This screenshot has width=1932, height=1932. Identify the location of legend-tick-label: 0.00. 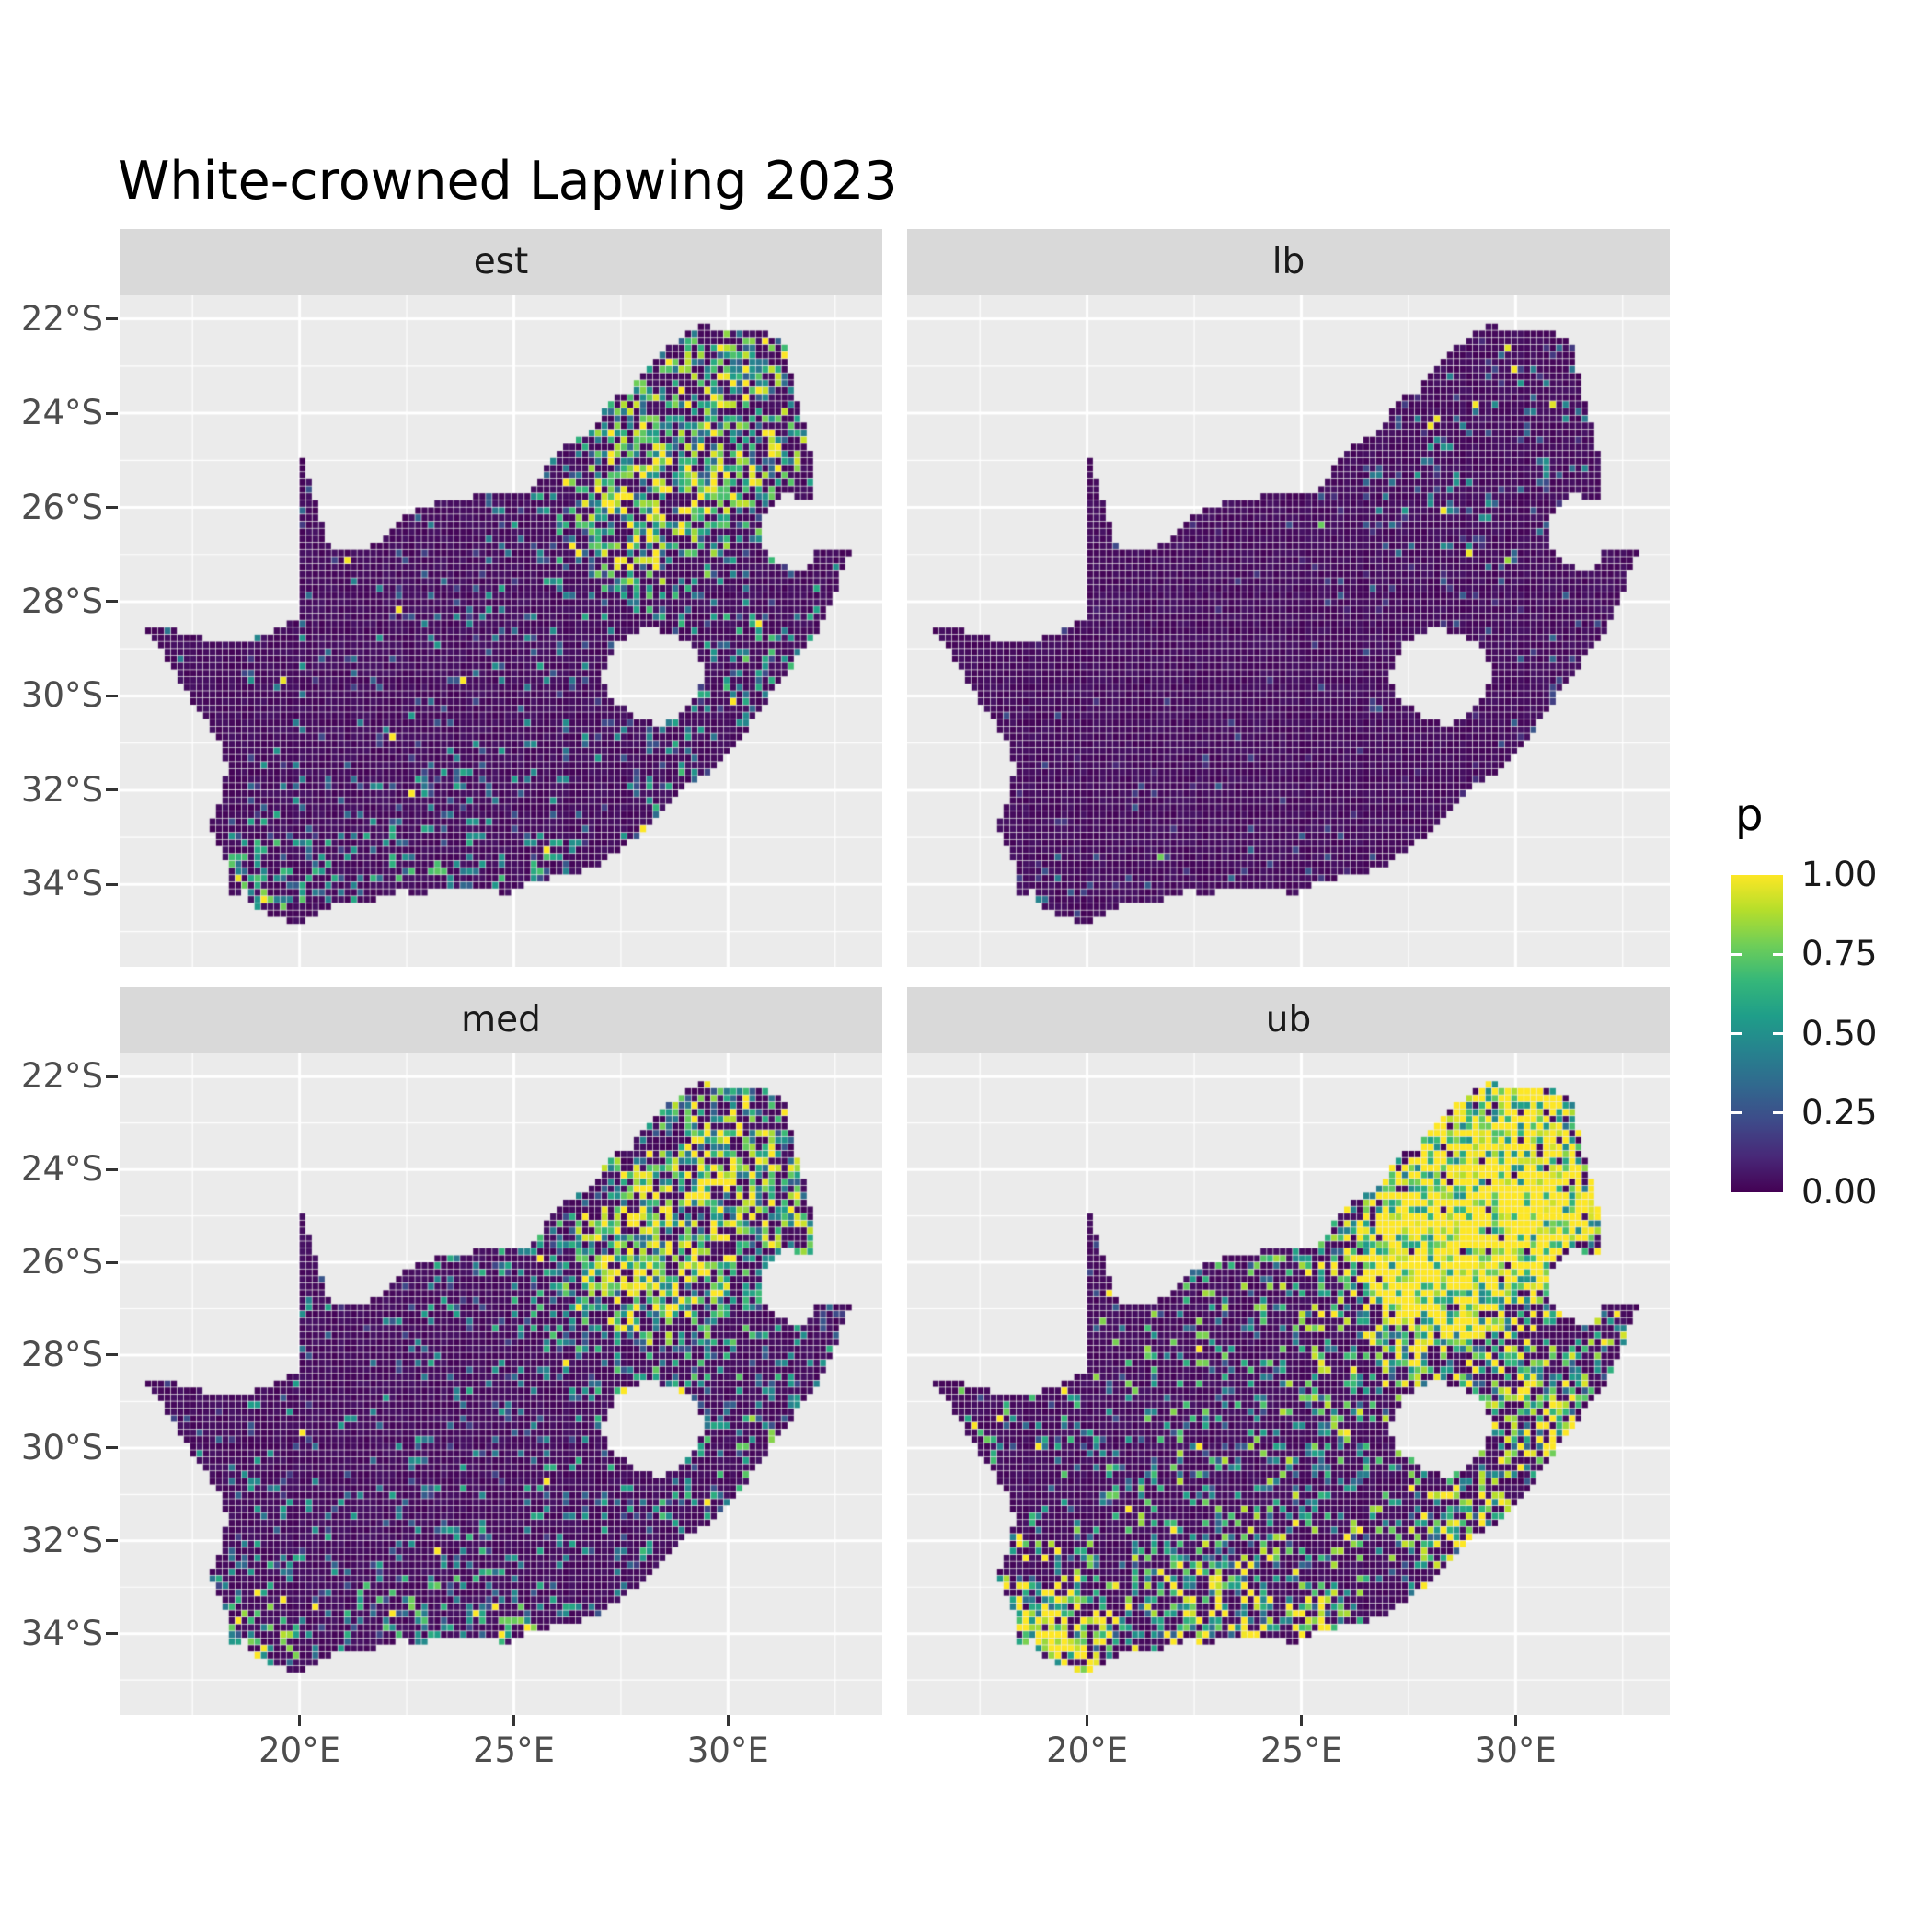
(1839, 1192).